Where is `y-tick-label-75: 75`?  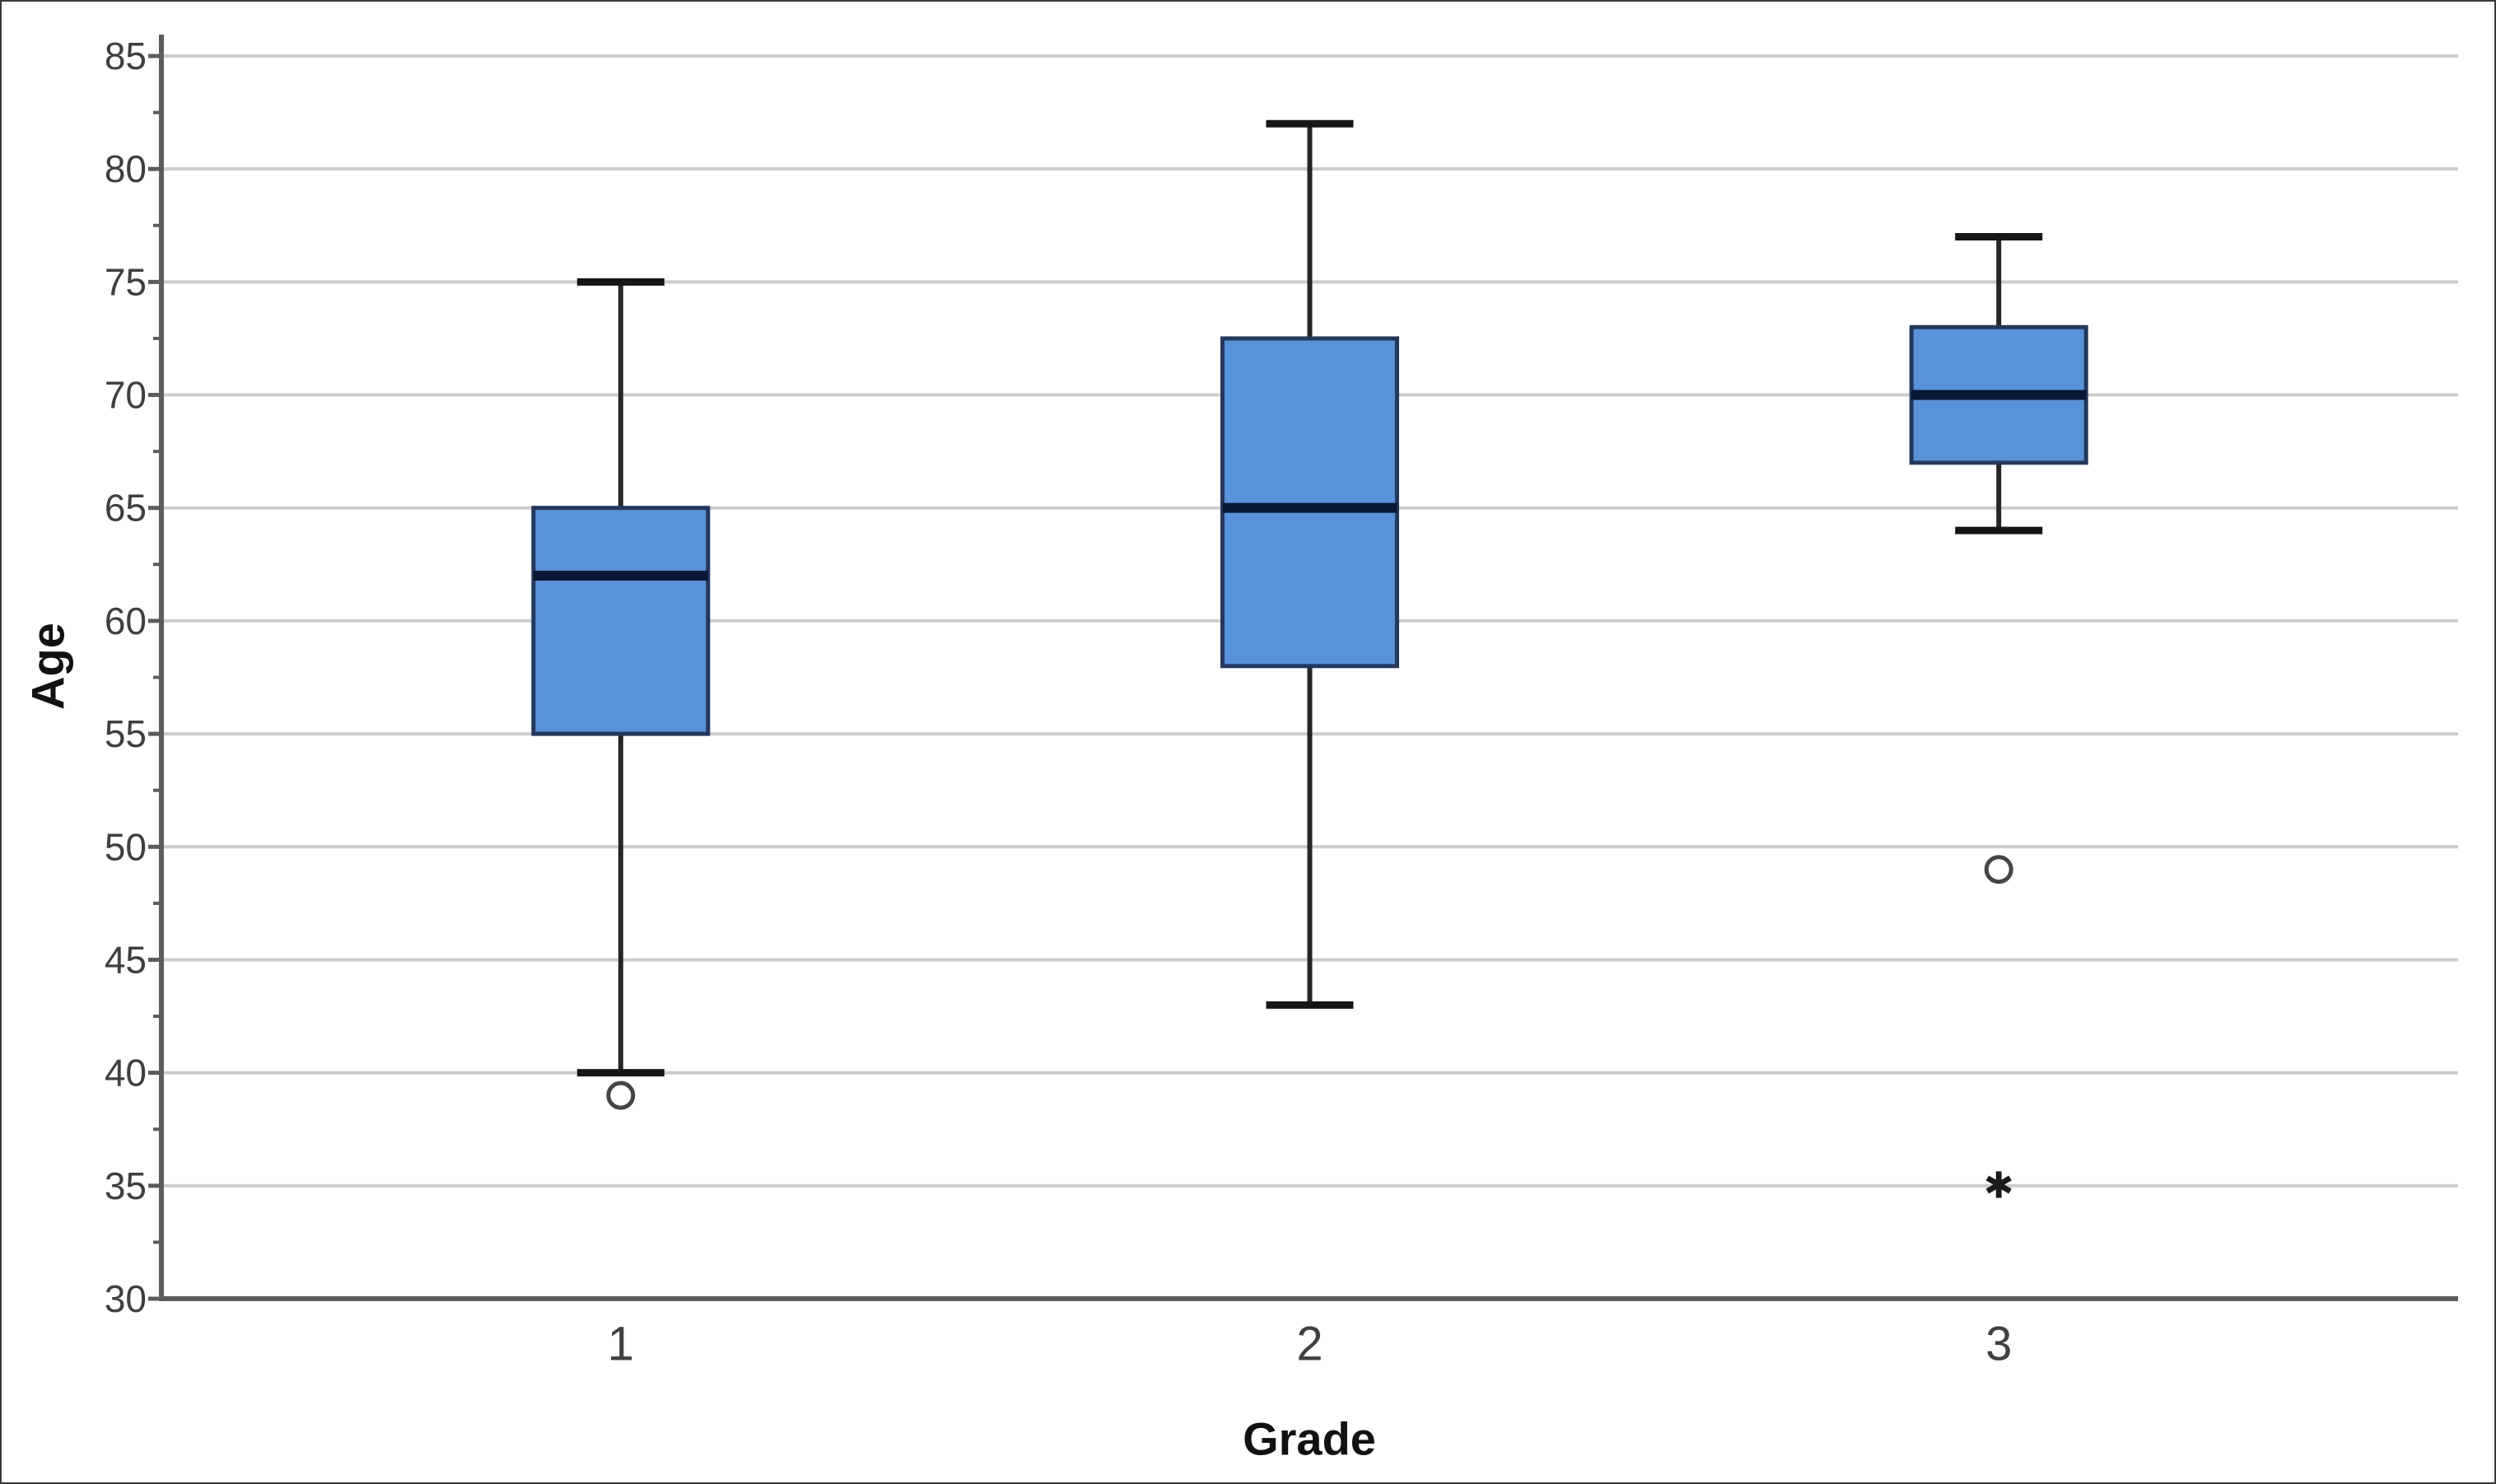 y-tick-label-75: 75 is located at coordinates (126, 281).